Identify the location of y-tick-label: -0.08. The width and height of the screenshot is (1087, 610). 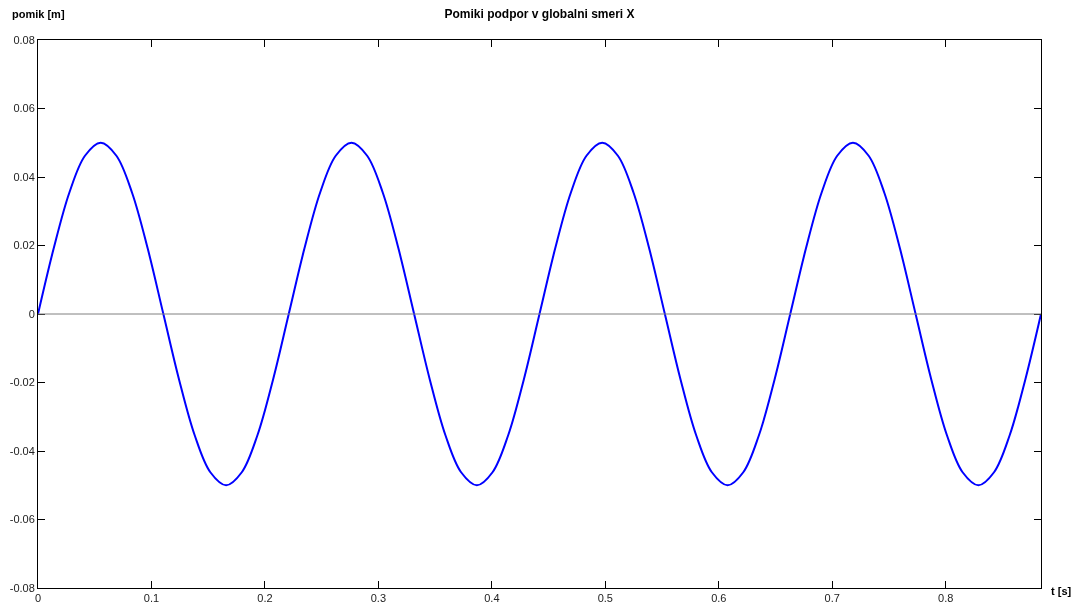
(22, 587).